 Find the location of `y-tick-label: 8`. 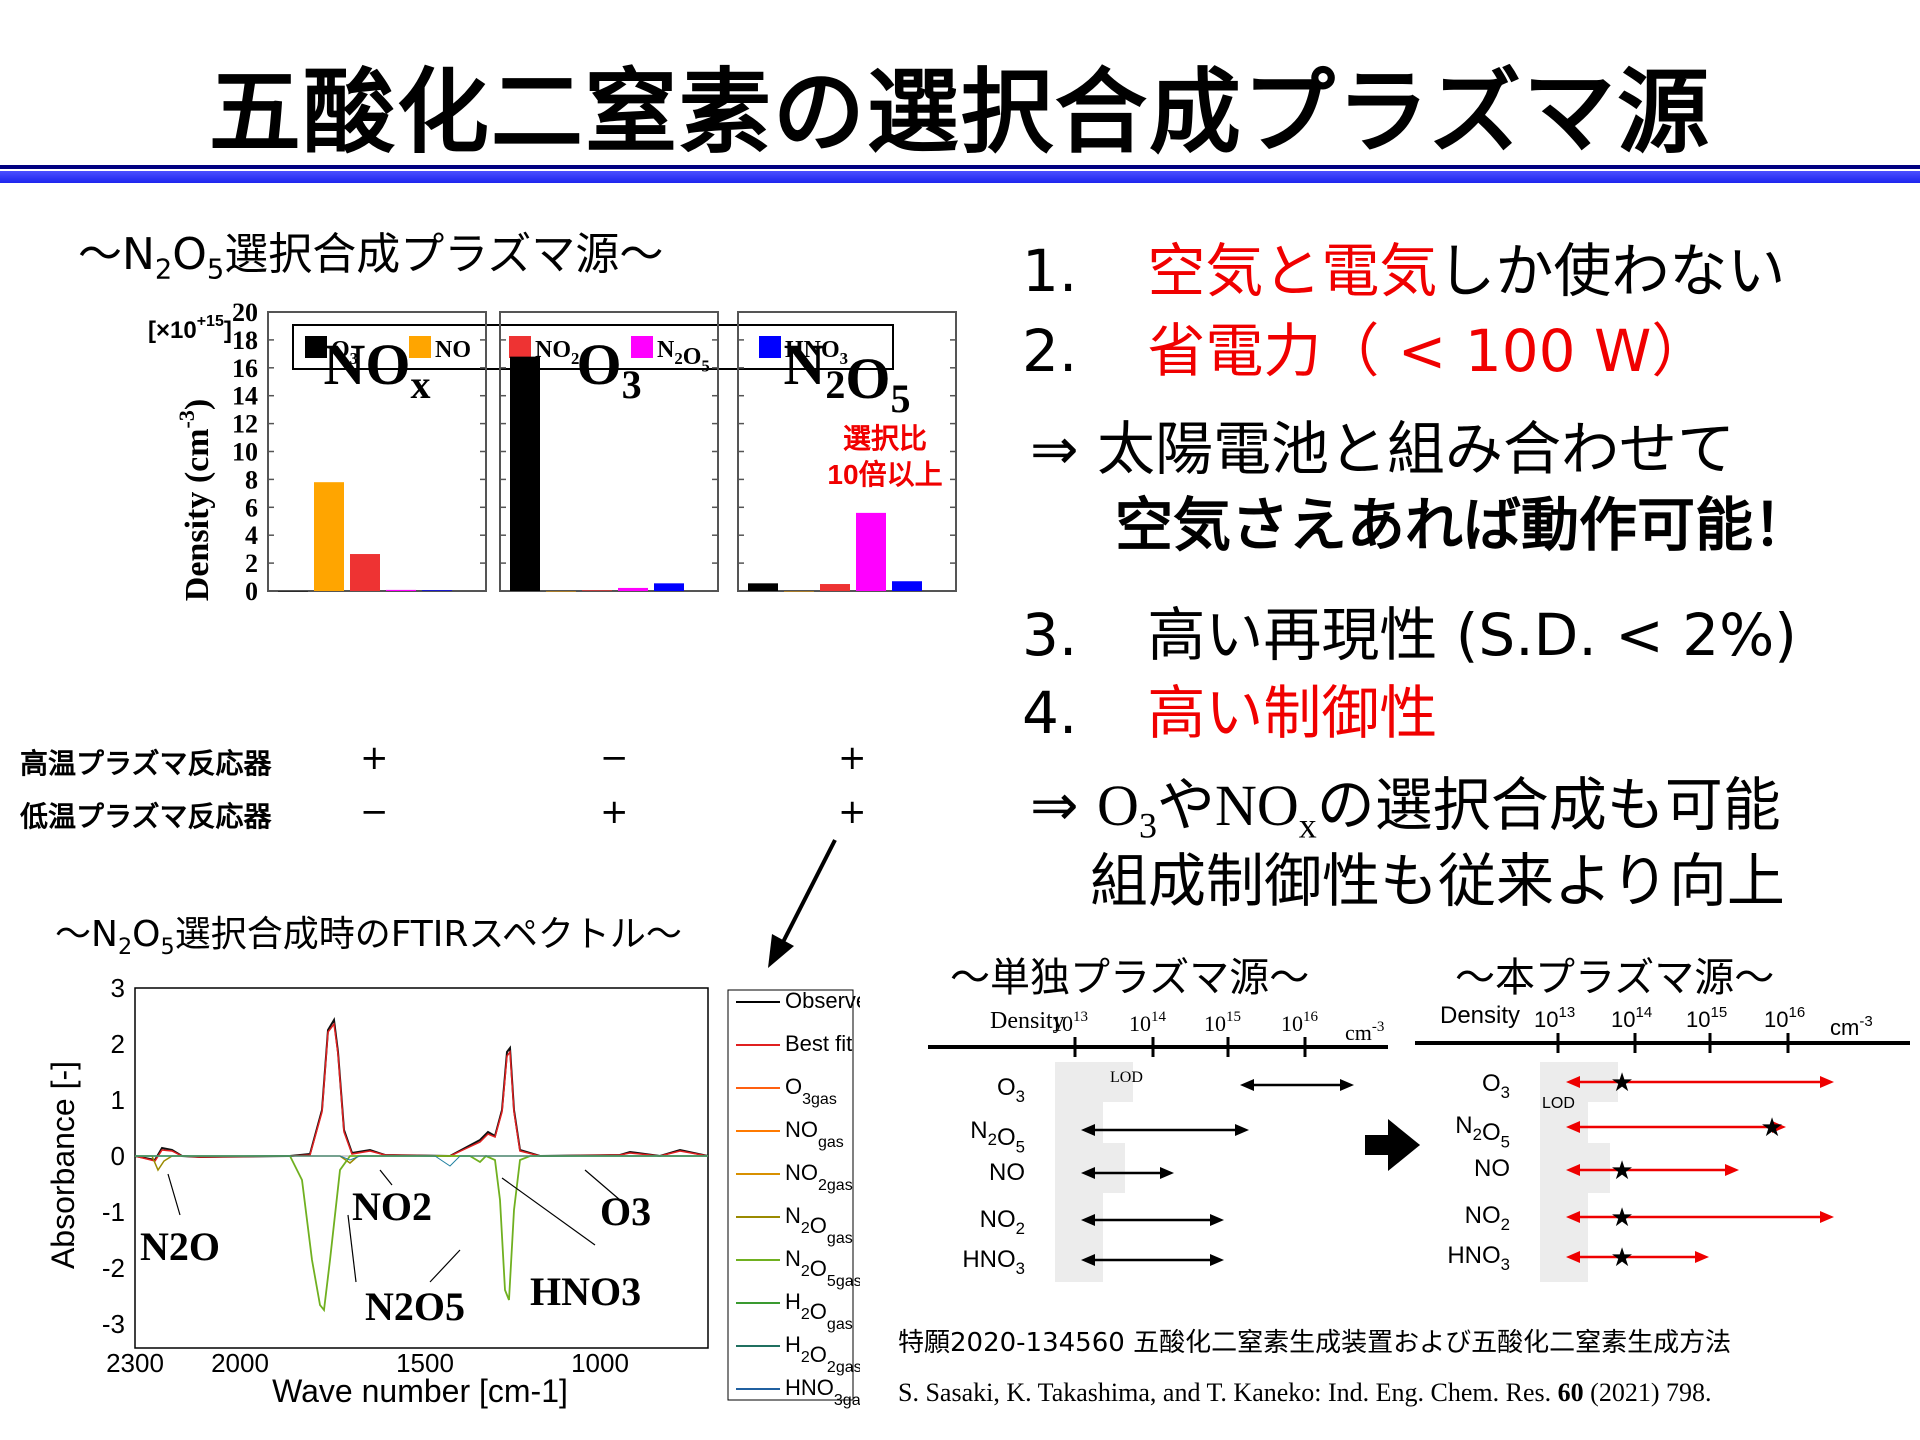

y-tick-label: 8 is located at coordinates (251, 479).